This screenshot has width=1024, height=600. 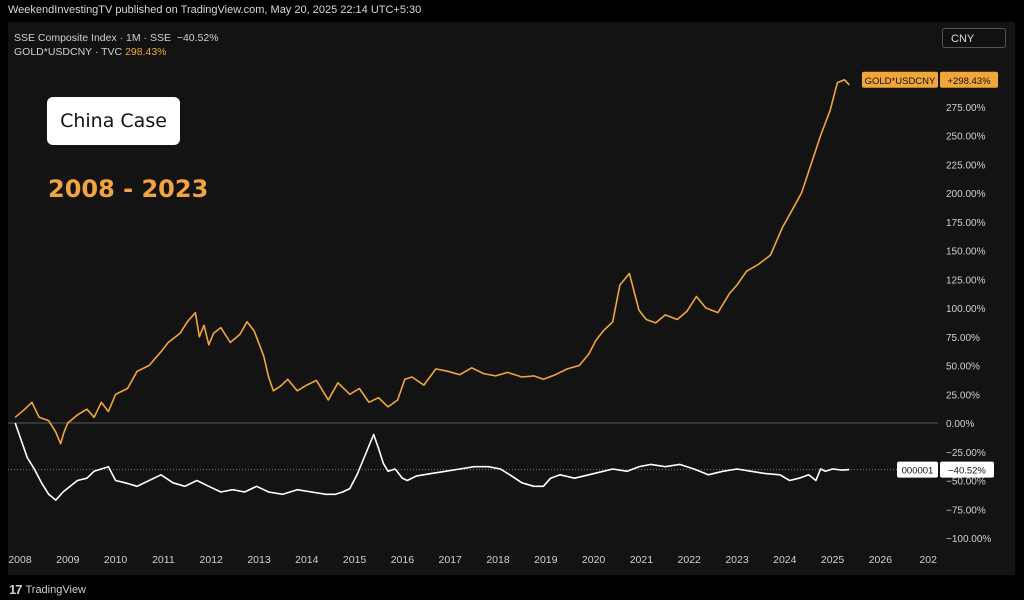 I want to click on legend-sse-label: SSE Composite Index · 1M · SSE, so click(x=92, y=38).